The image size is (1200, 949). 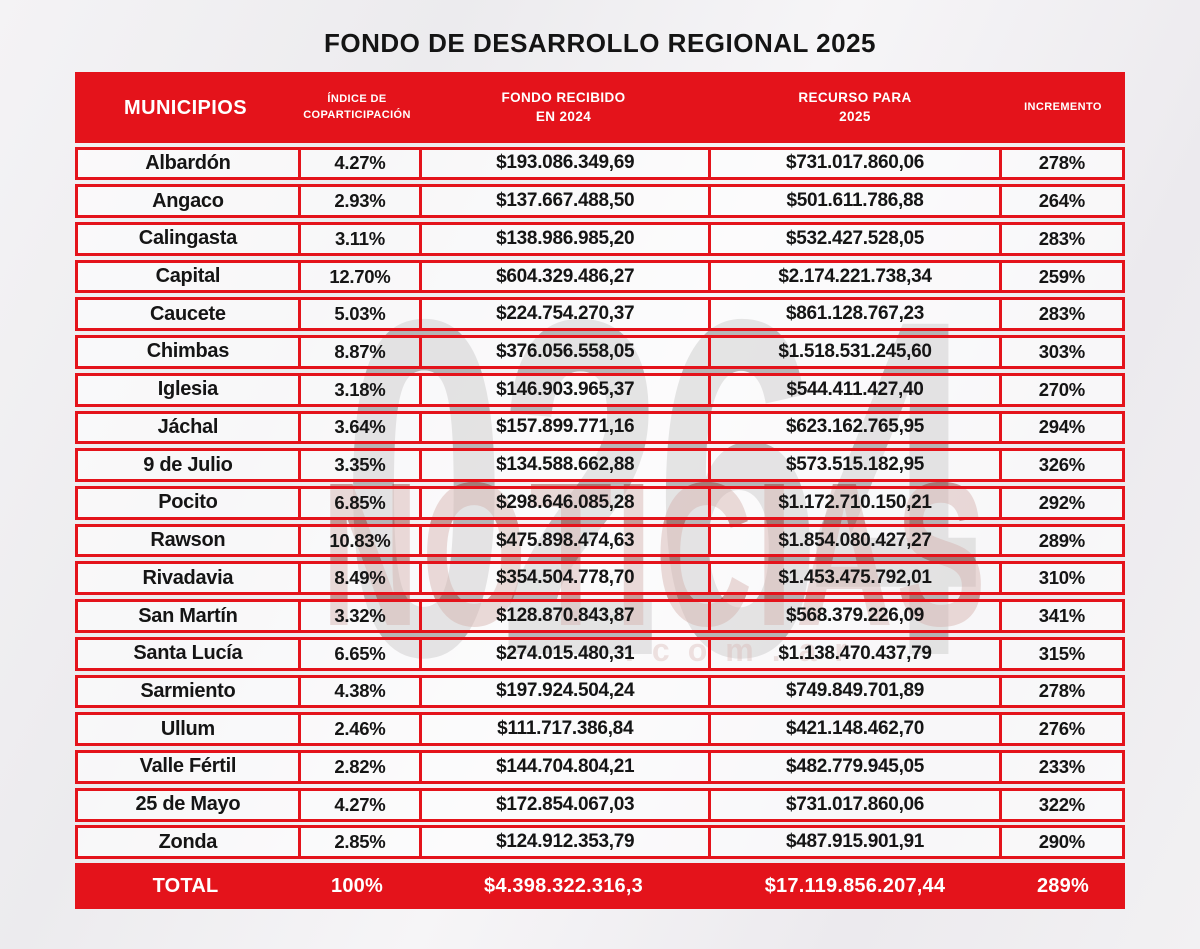 I want to click on total-label: TOTAL, so click(x=185, y=885).